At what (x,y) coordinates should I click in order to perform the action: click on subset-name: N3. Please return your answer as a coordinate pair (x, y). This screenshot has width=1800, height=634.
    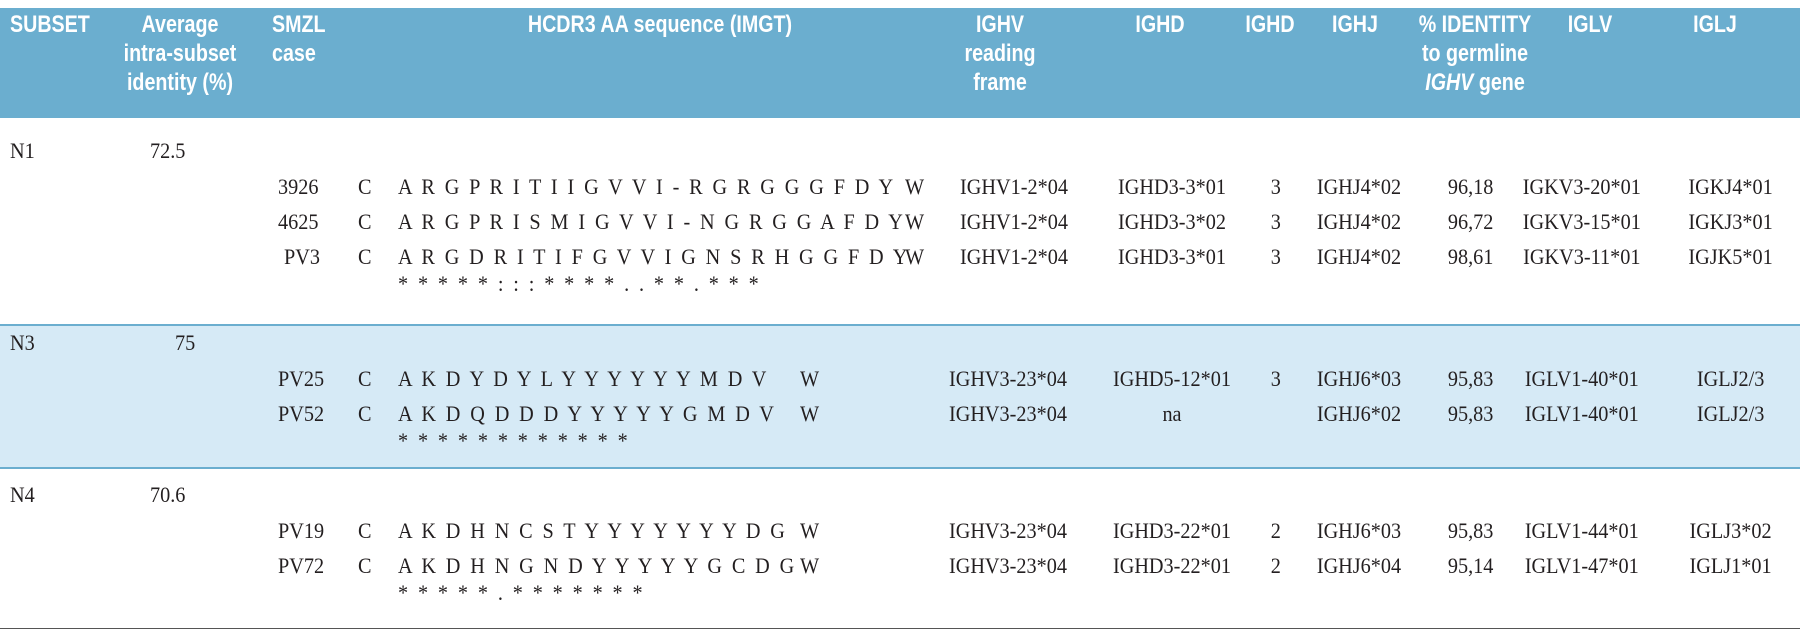
    Looking at the image, I should click on (22, 342).